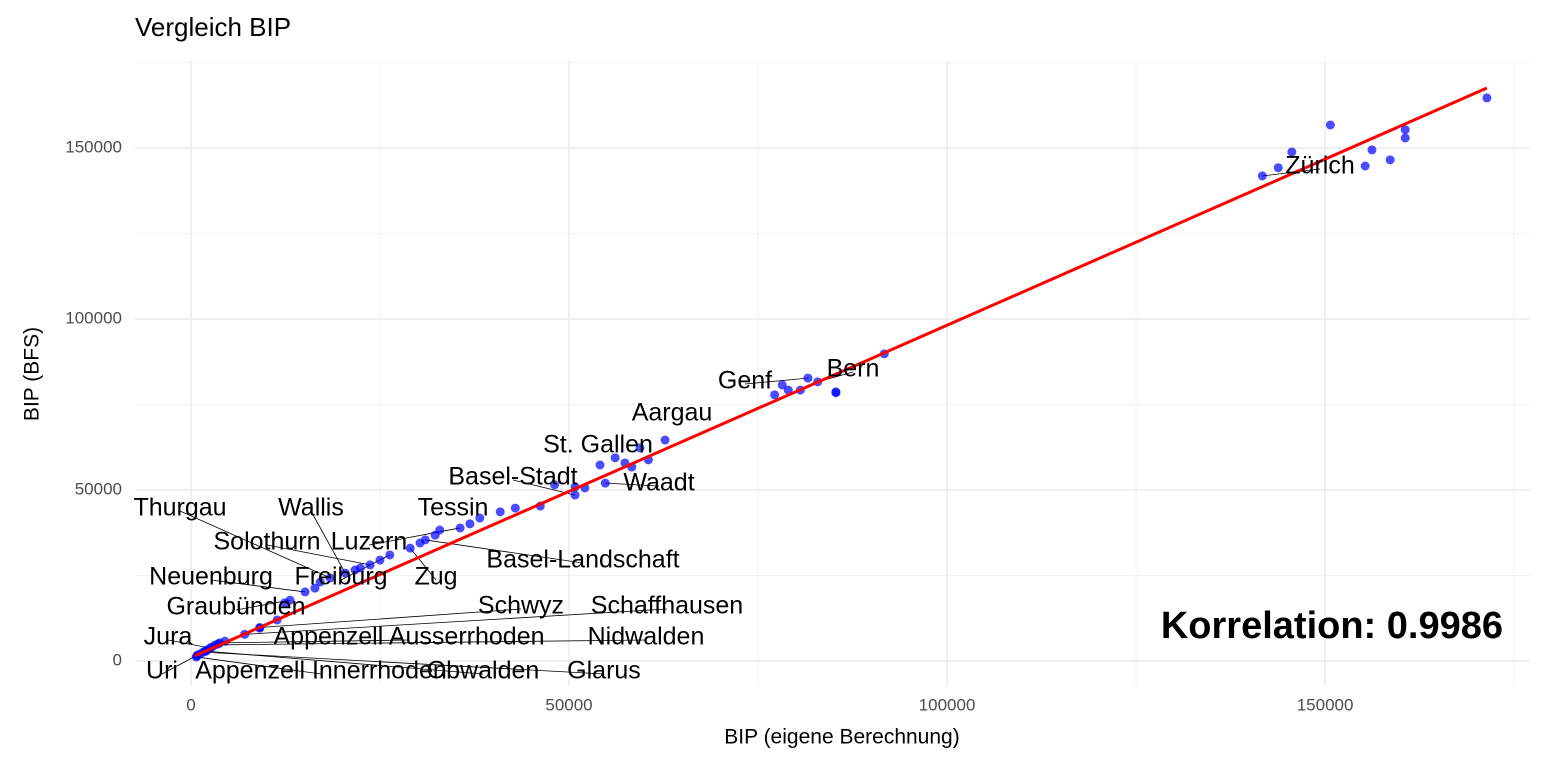 This screenshot has width=1550, height=757. What do you see at coordinates (93, 317) in the screenshot?
I see `y-tick-label: 100000` at bounding box center [93, 317].